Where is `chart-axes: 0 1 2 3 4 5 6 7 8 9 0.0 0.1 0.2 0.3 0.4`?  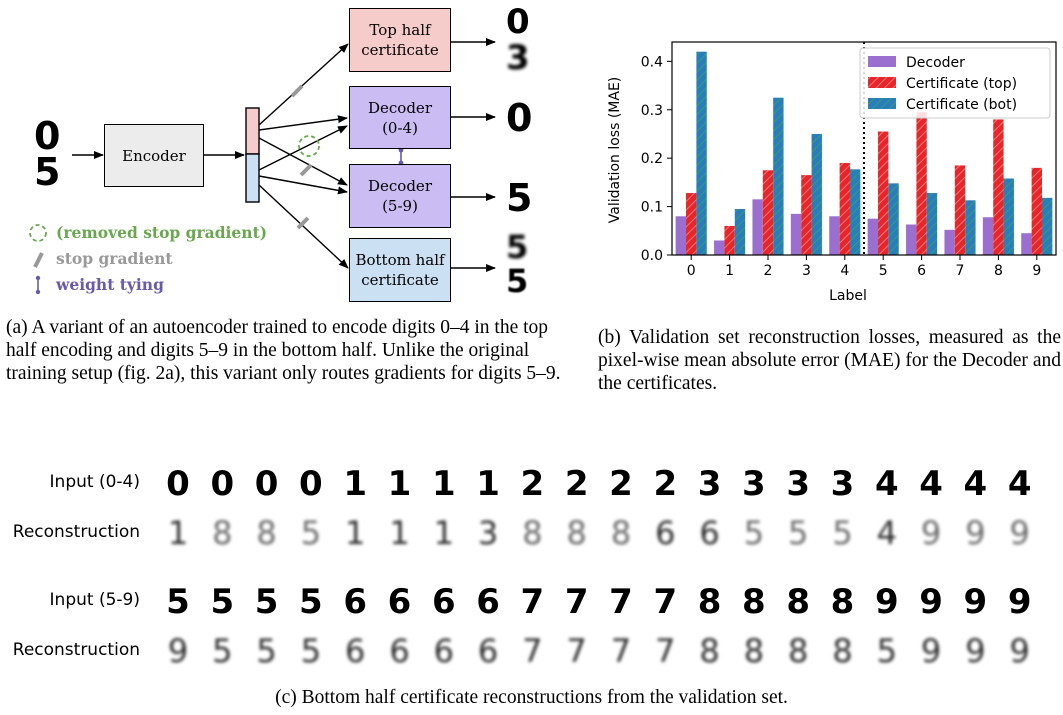 chart-axes: 0 1 2 3 4 5 6 7 8 9 0.0 0.1 0.2 0.3 0.4 is located at coordinates (849, 160).